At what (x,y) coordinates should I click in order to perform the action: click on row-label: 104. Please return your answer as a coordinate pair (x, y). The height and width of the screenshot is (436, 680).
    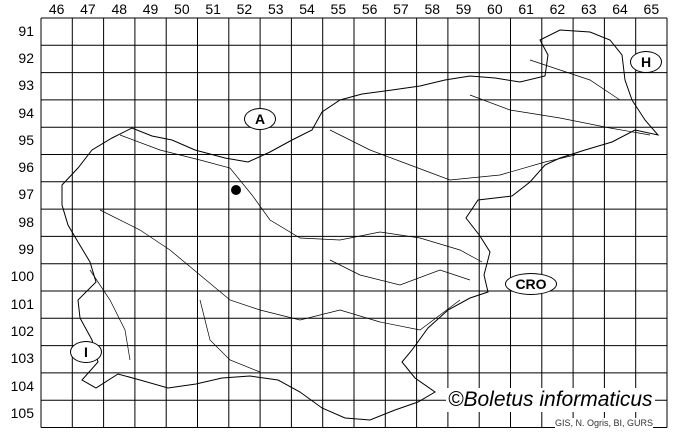
    Looking at the image, I should click on (22, 385).